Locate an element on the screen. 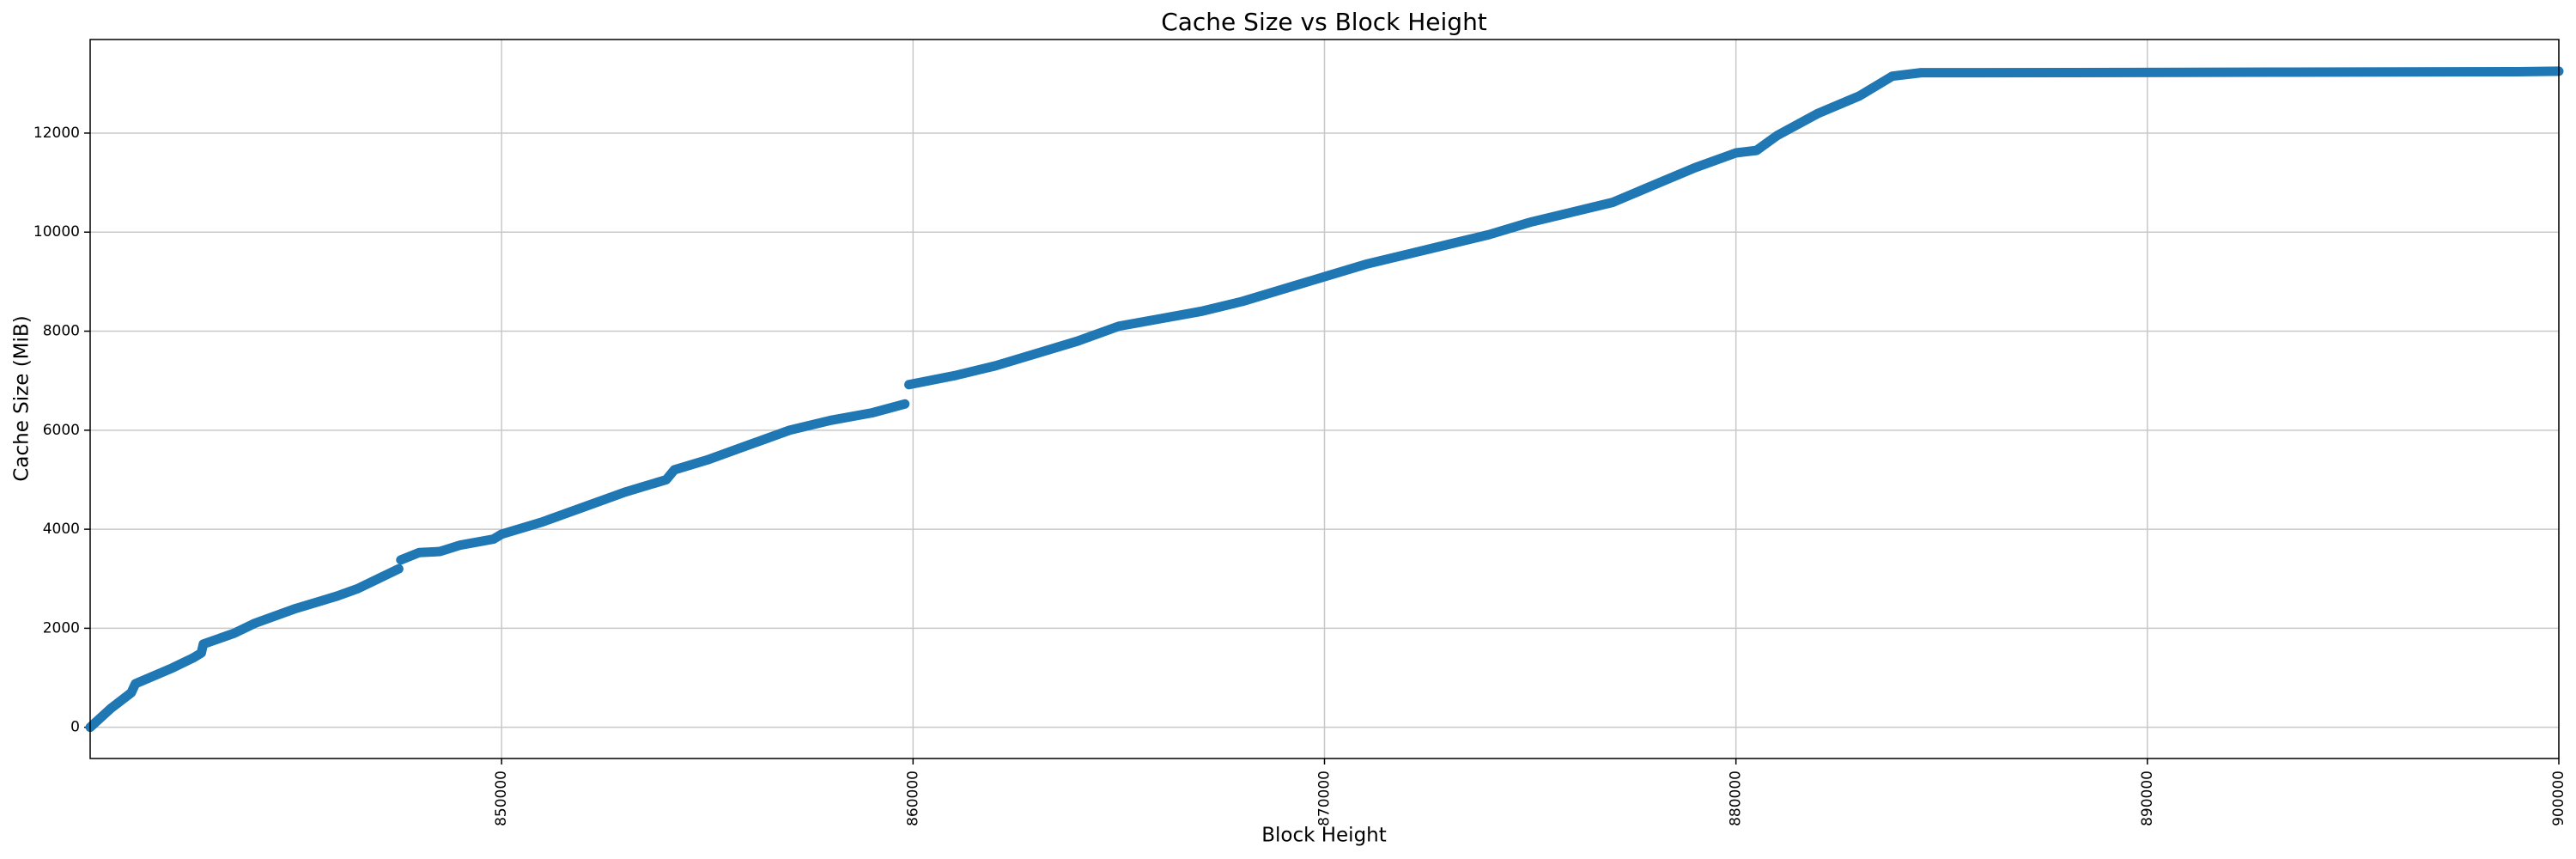 This screenshot has height=859, width=2576. x-tick-label: 870000 is located at coordinates (1325, 799).